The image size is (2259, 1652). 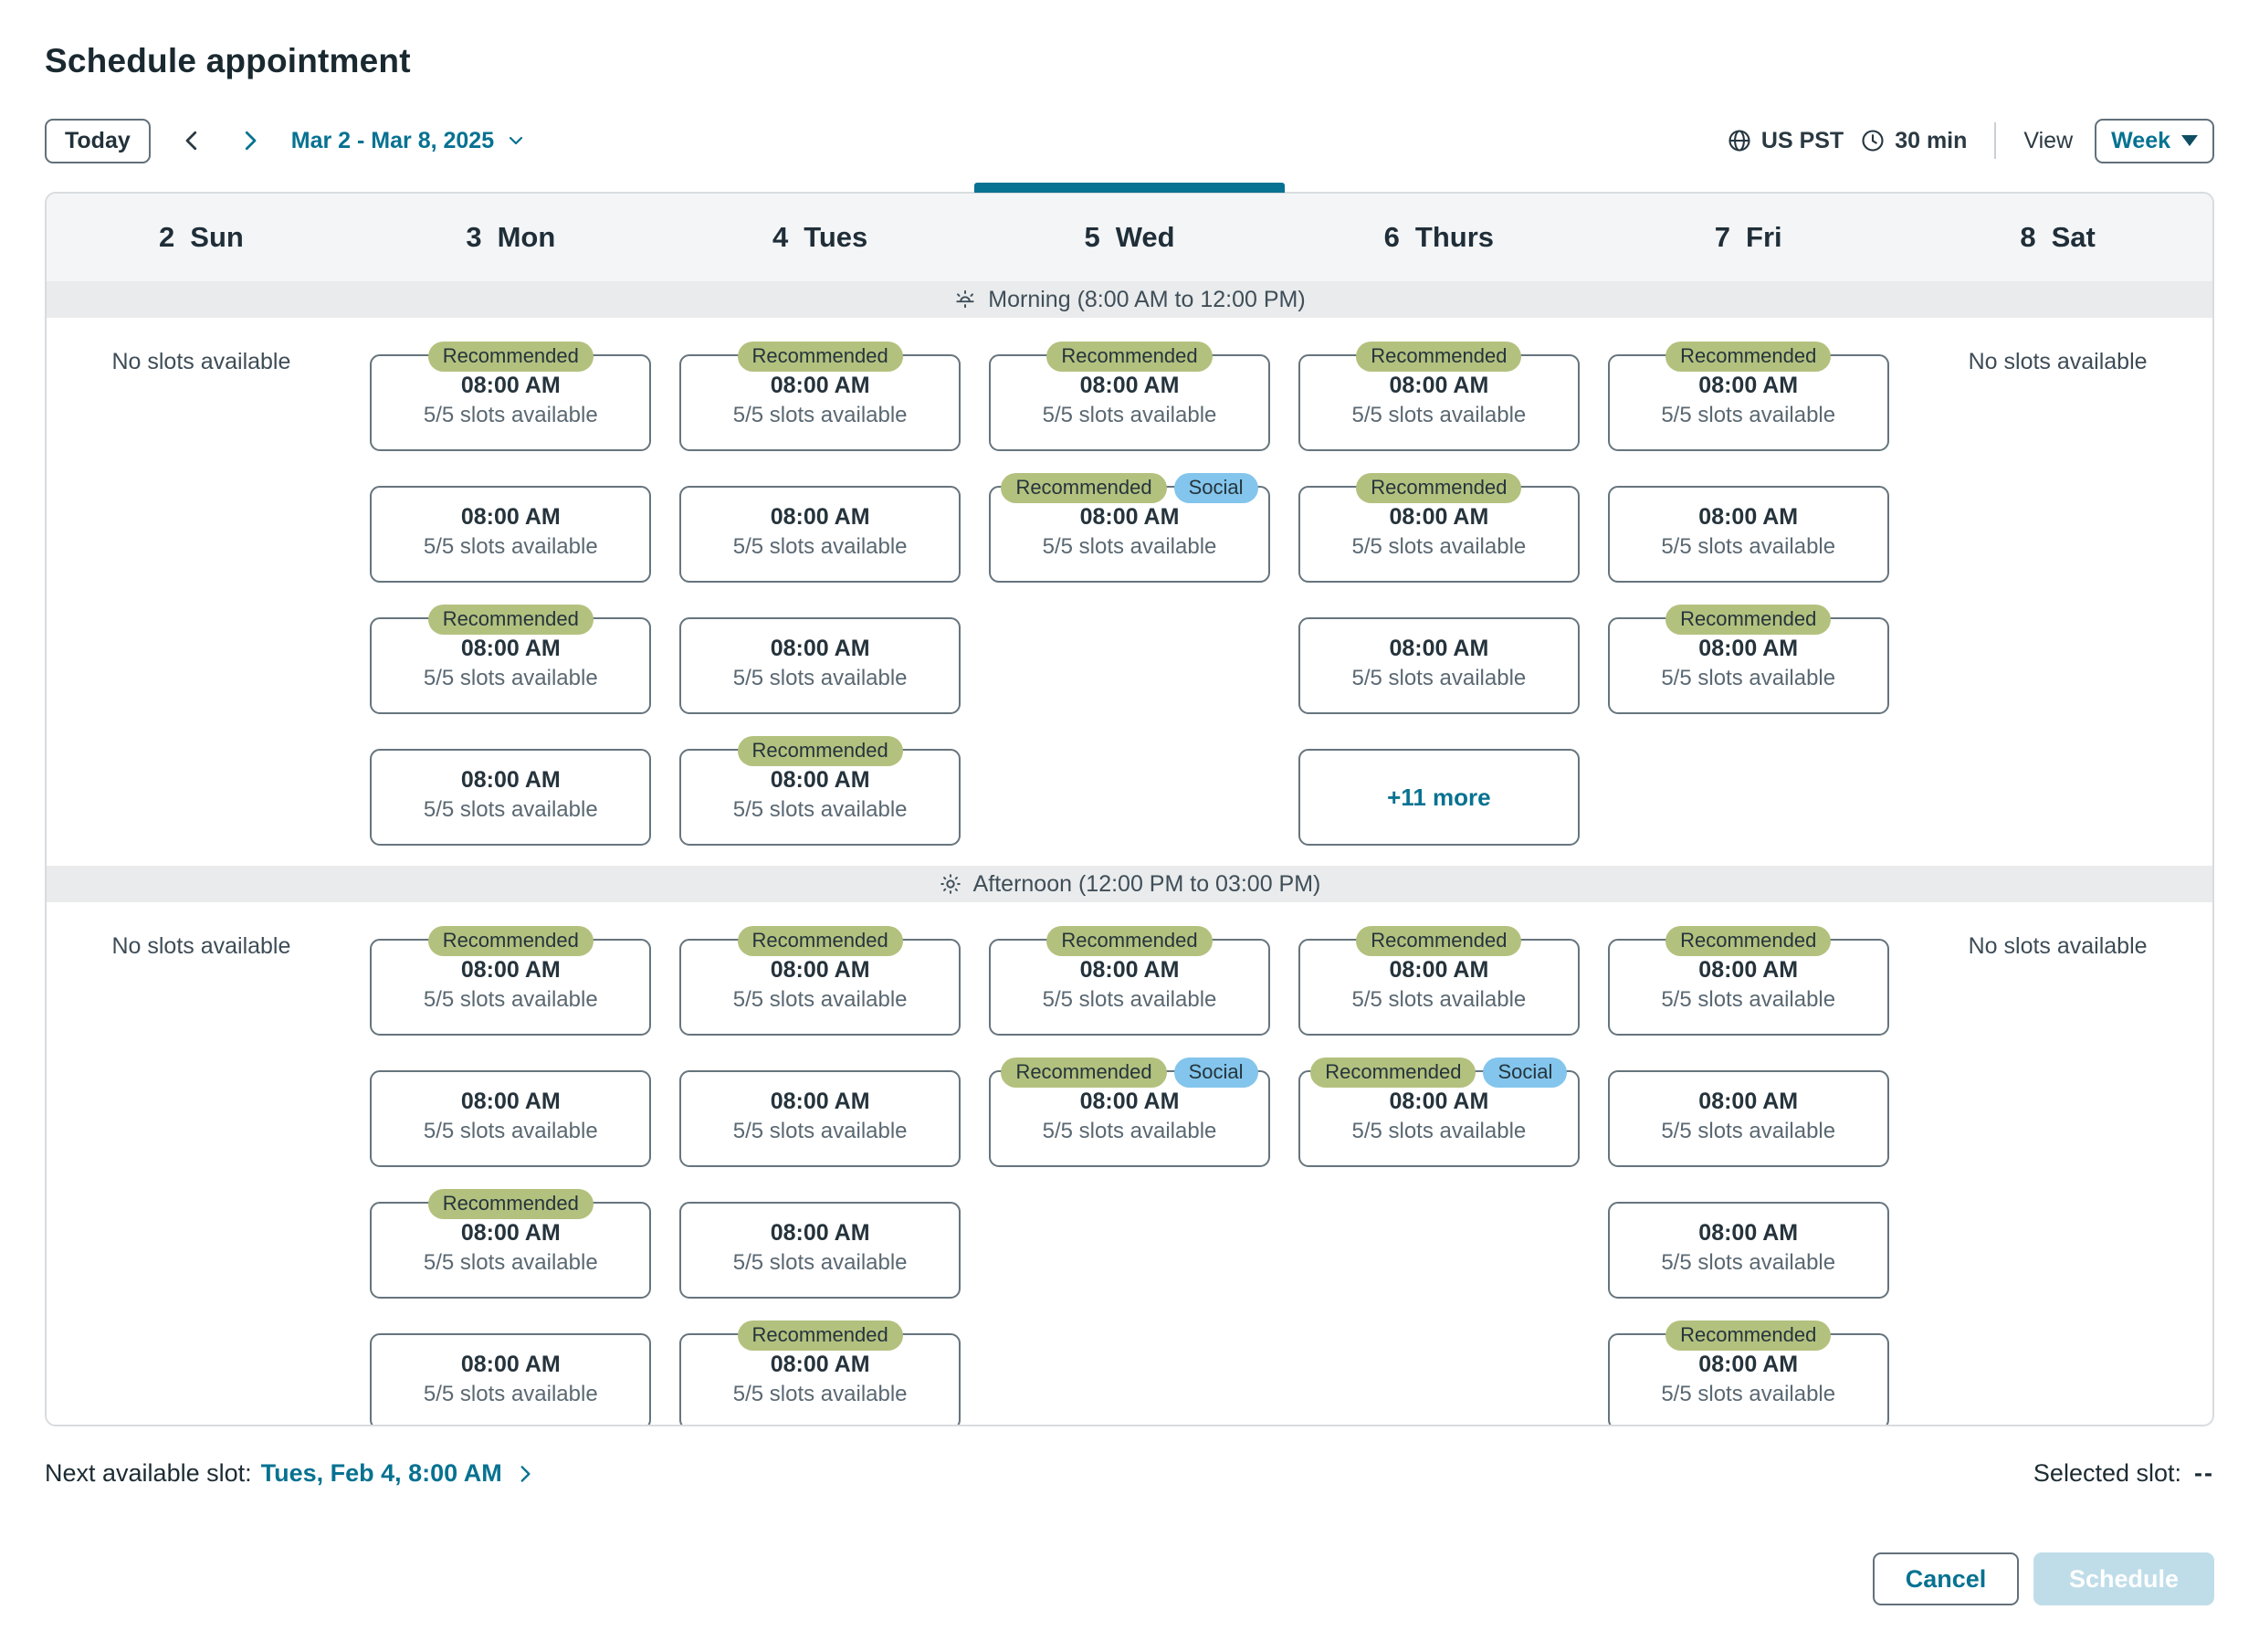 What do you see at coordinates (1526, 1072) in the screenshot?
I see `social-badge: Social` at bounding box center [1526, 1072].